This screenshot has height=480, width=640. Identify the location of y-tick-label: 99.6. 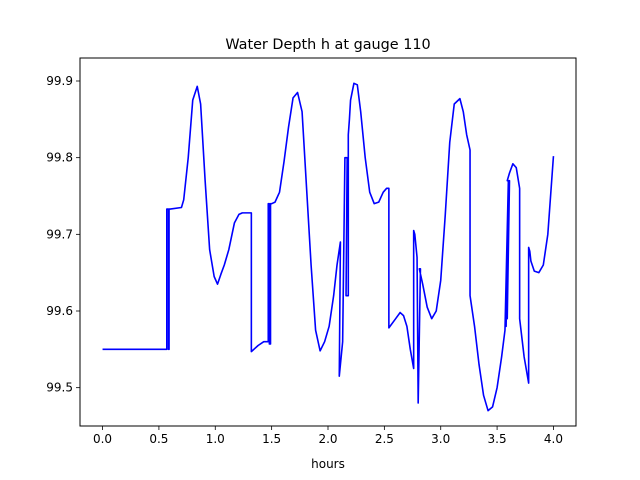
(59, 311).